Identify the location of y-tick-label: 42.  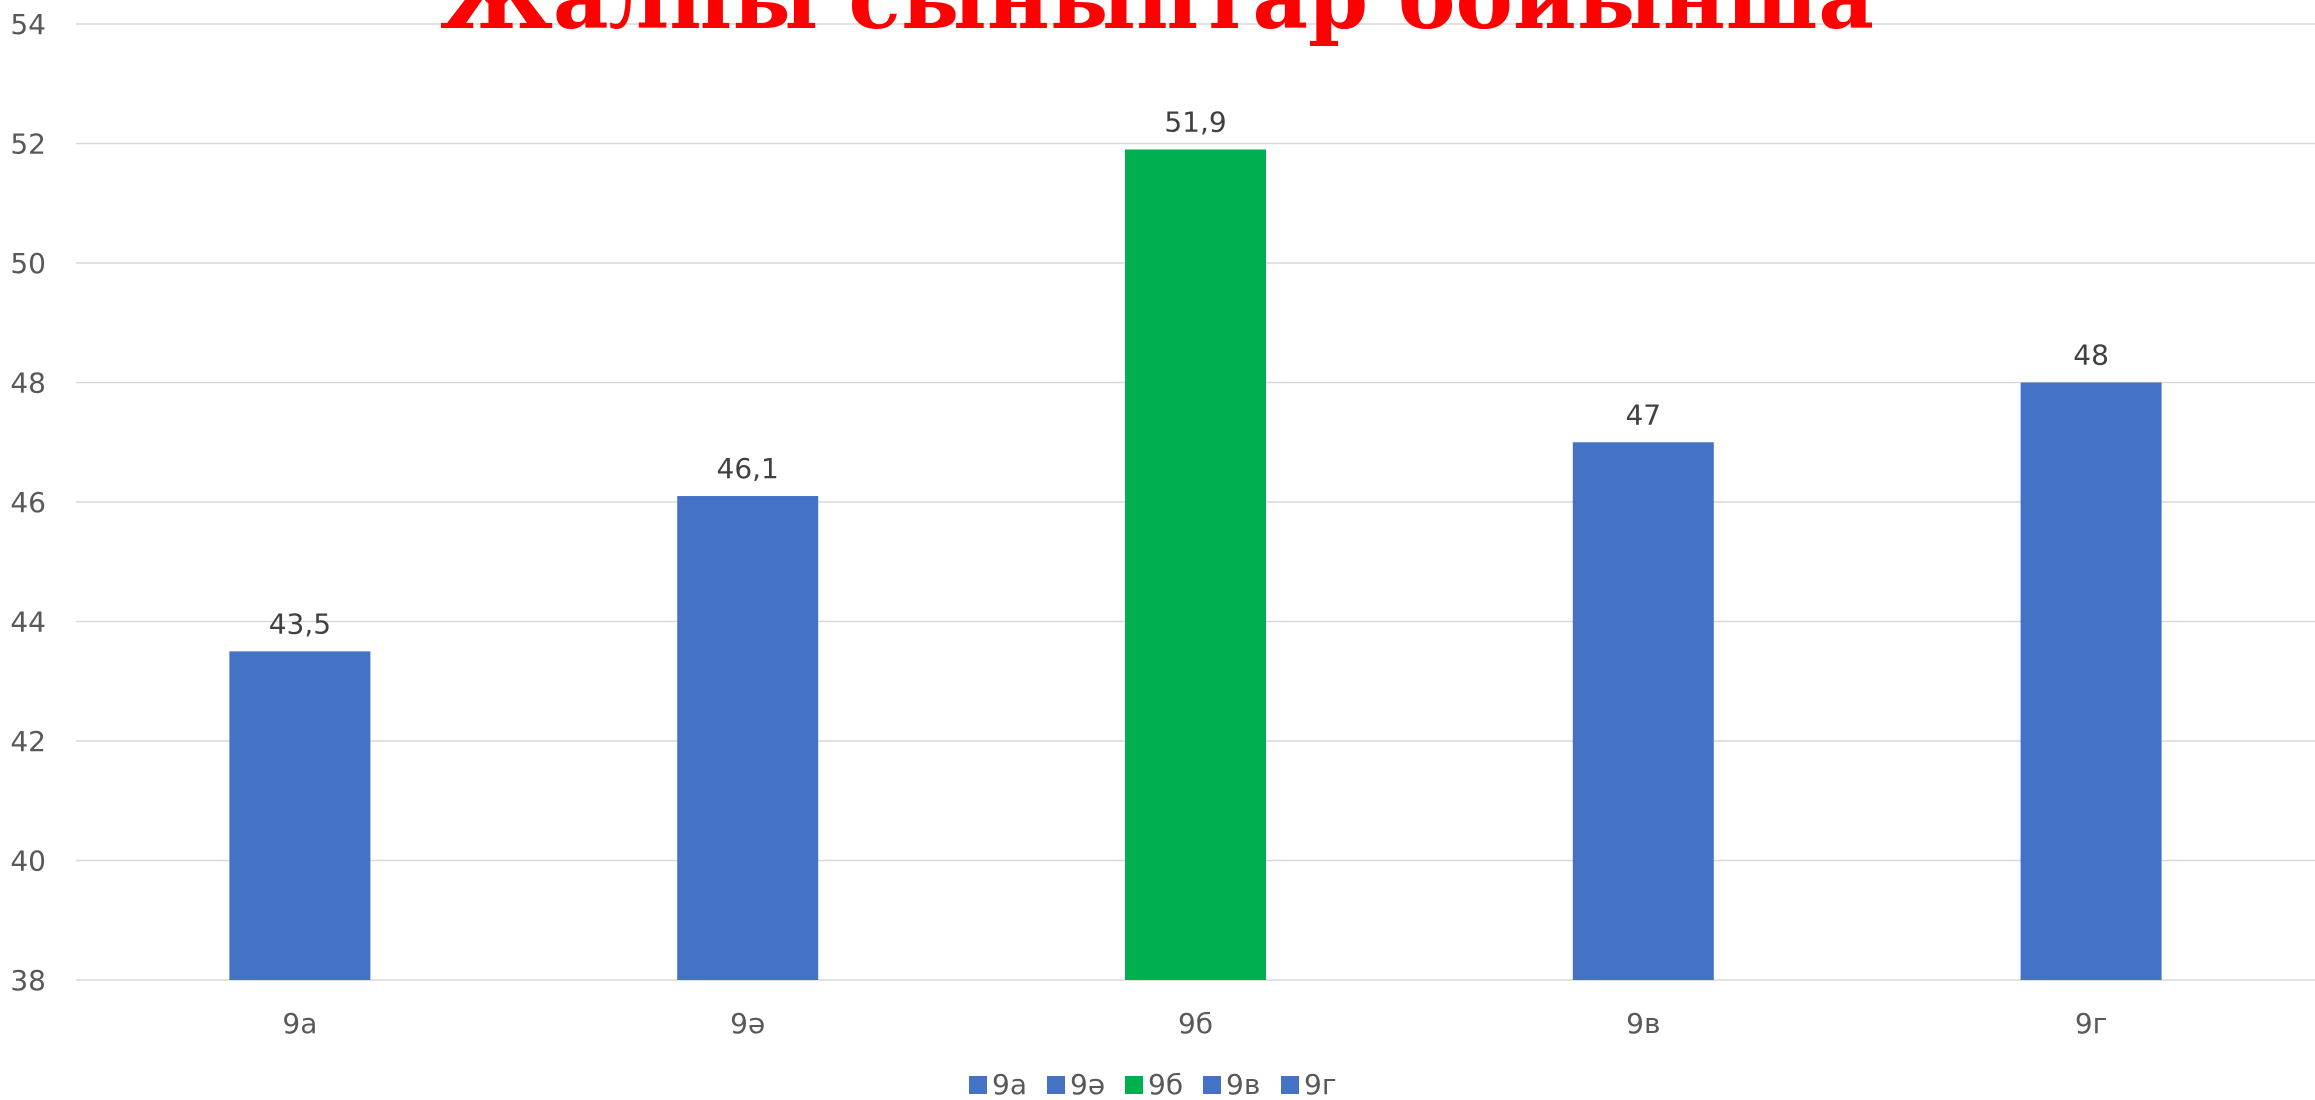
(28, 741).